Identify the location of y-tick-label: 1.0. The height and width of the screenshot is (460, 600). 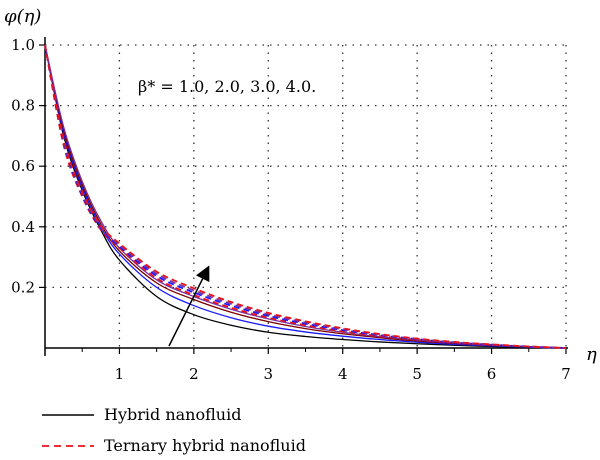
(23, 45).